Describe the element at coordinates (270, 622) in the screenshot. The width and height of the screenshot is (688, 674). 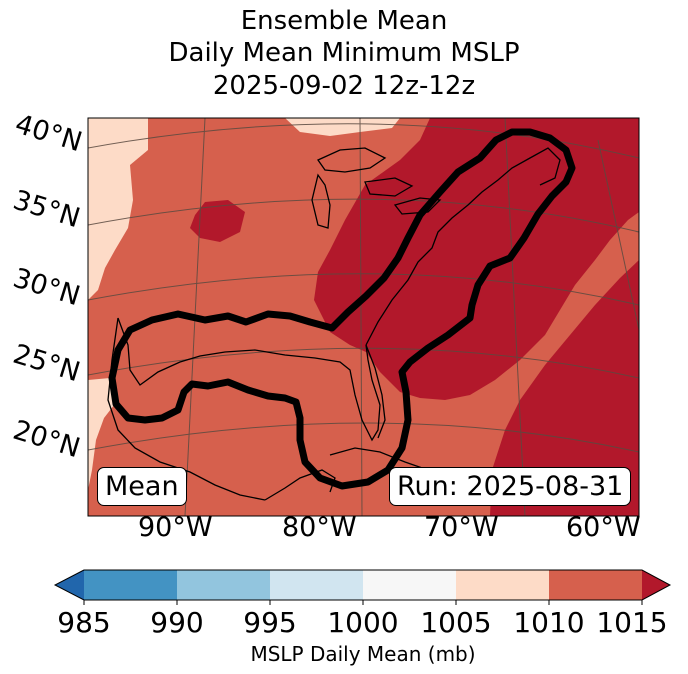
I see `colorbar-tick-995: 995` at that location.